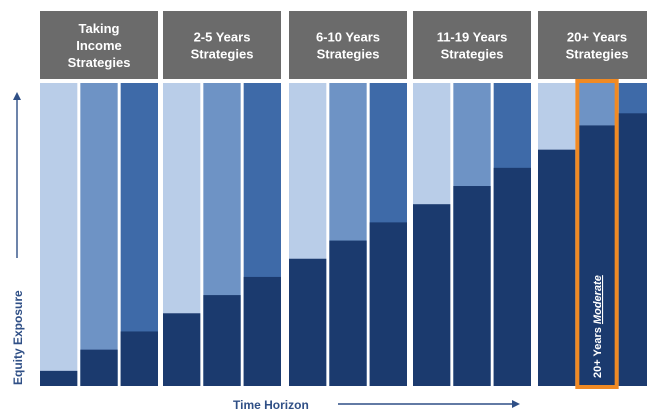  Describe the element at coordinates (516, 404) in the screenshot. I see `x-axis-arrowhead` at that location.